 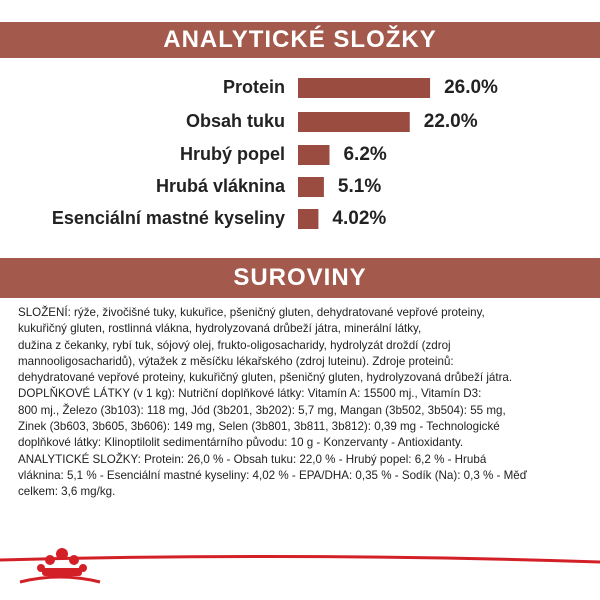 What do you see at coordinates (359, 218) in the screenshot?
I see `value-label: 4.02%` at bounding box center [359, 218].